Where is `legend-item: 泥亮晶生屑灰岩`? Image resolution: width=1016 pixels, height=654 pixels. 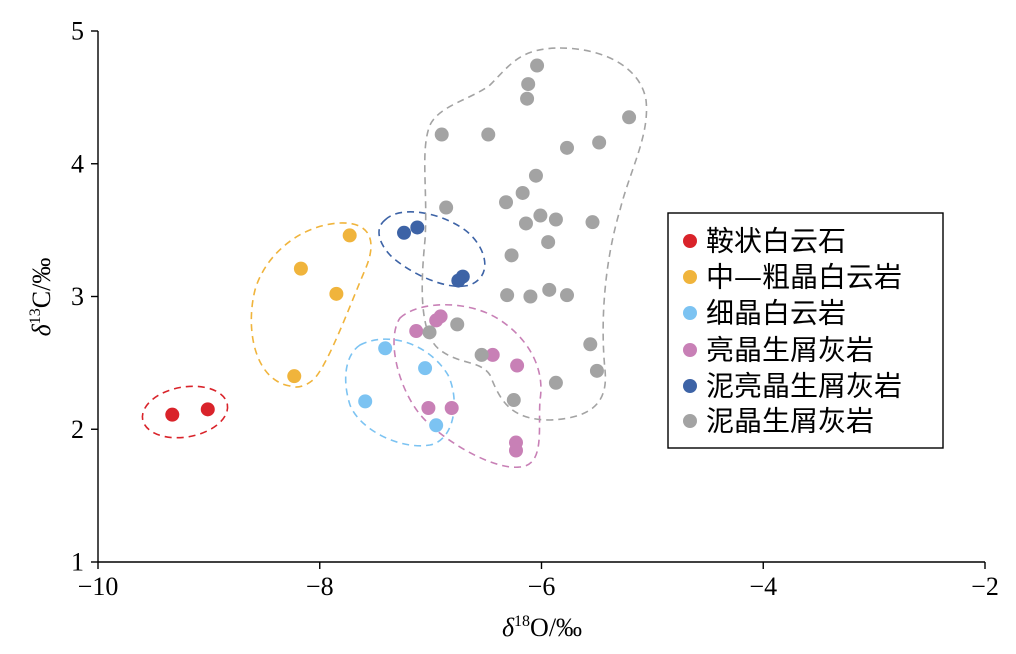
legend-item: 泥亮晶生屑灰岩 is located at coordinates (792, 386).